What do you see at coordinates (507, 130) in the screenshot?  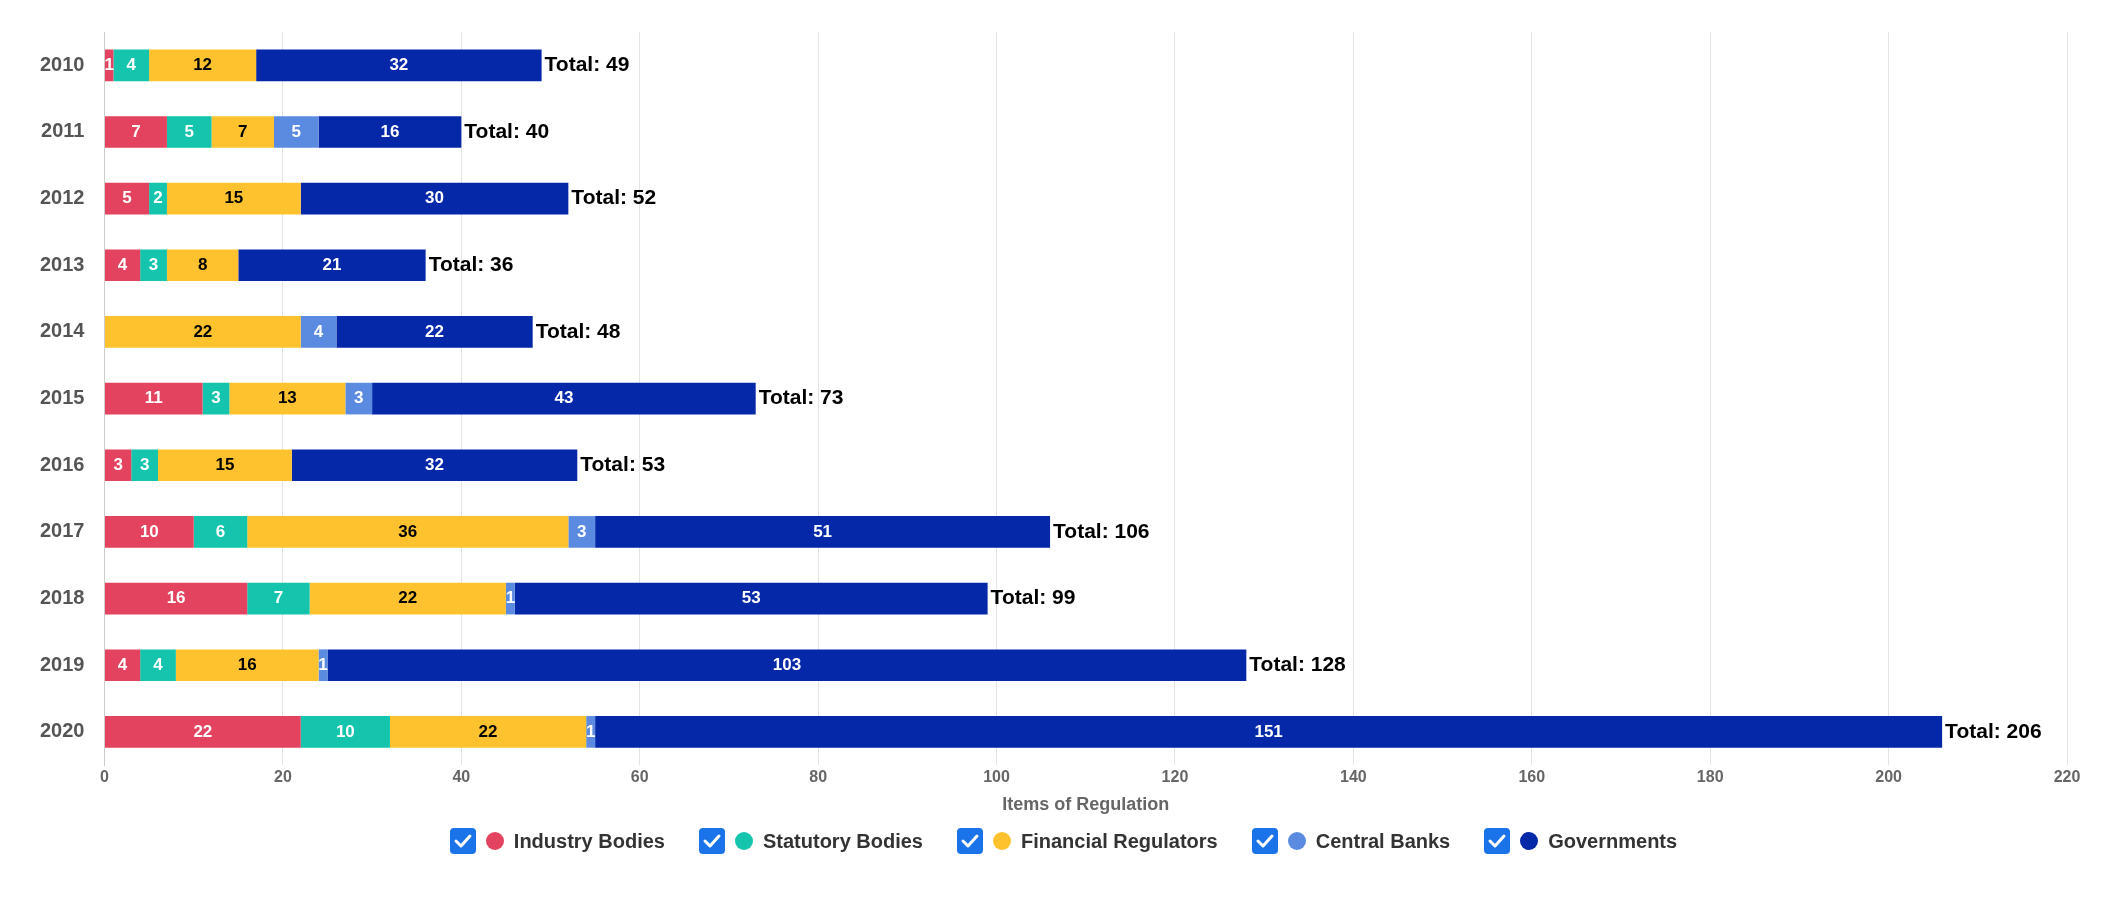 I see `total-label: Total: 40` at bounding box center [507, 130].